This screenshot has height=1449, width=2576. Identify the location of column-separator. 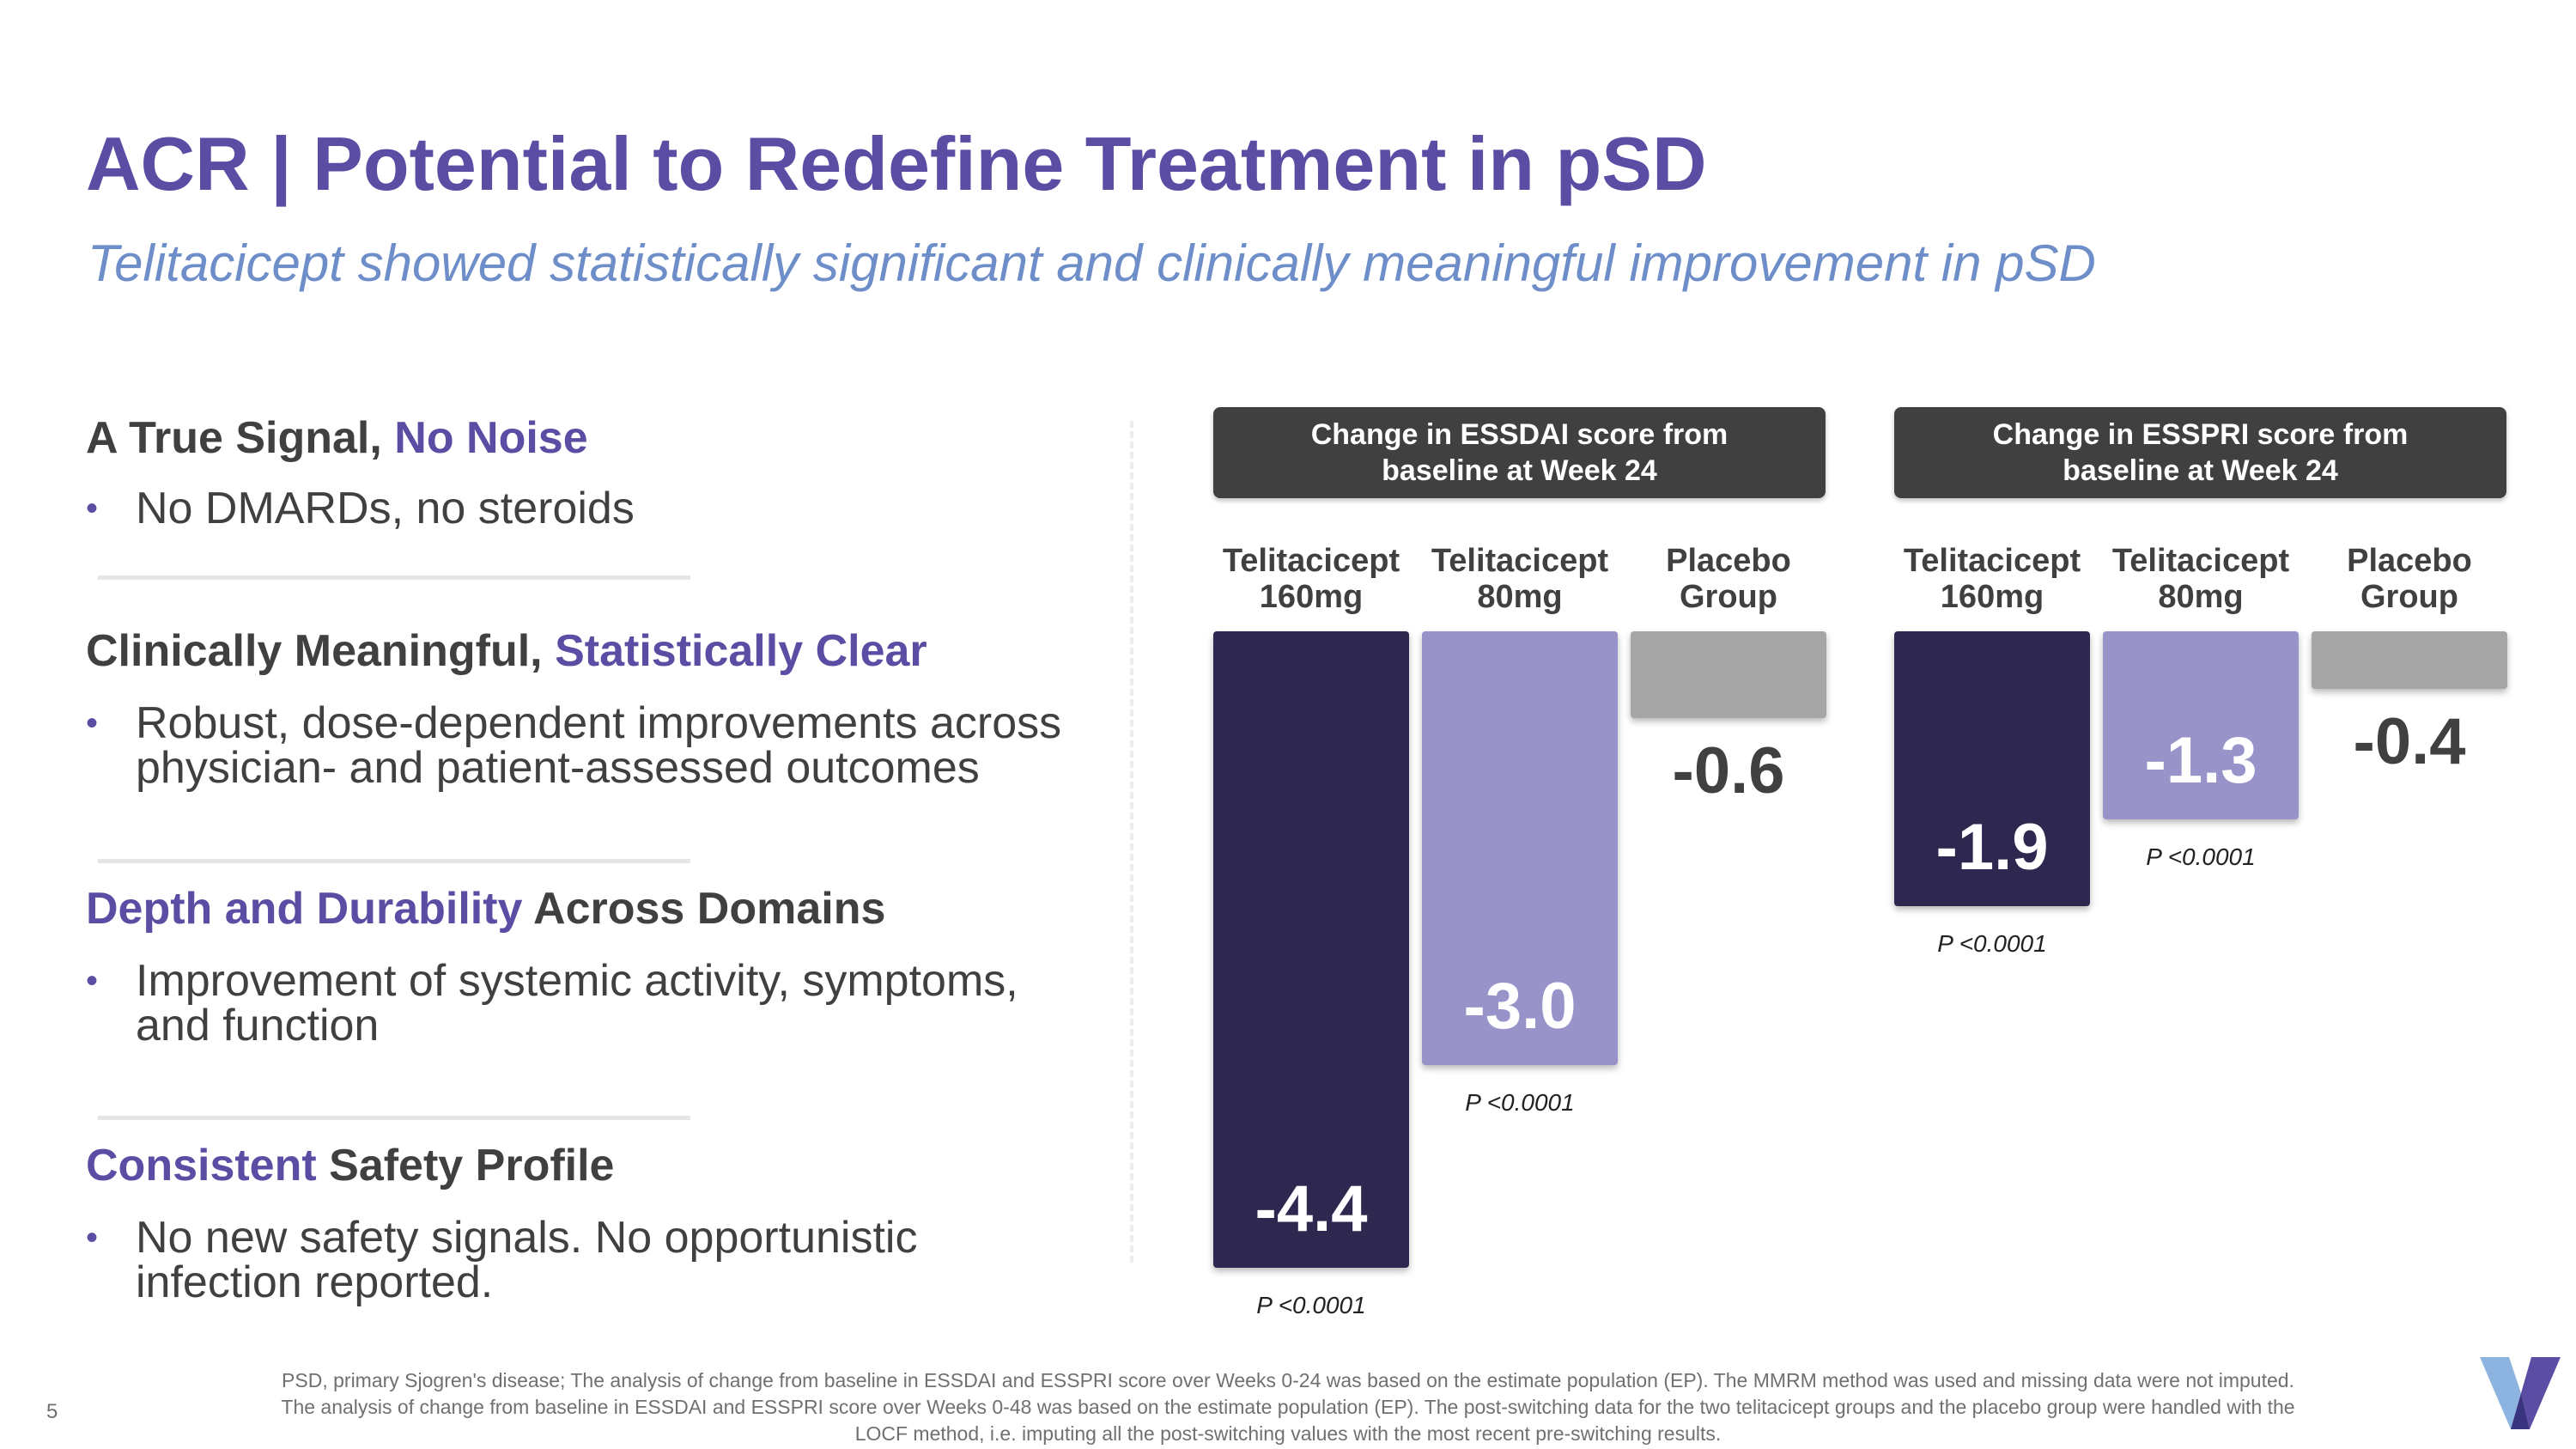
(1131, 842).